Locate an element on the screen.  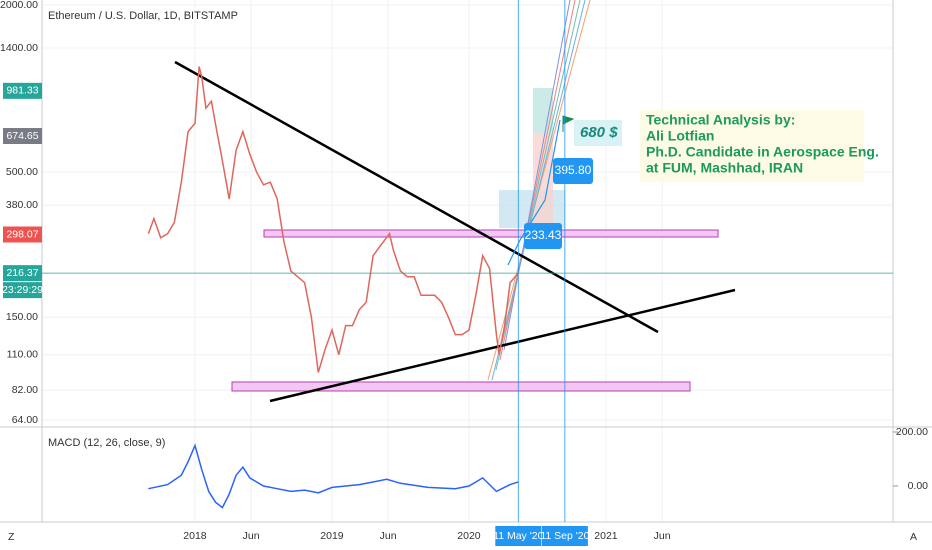
corner-label: A is located at coordinates (913, 537).